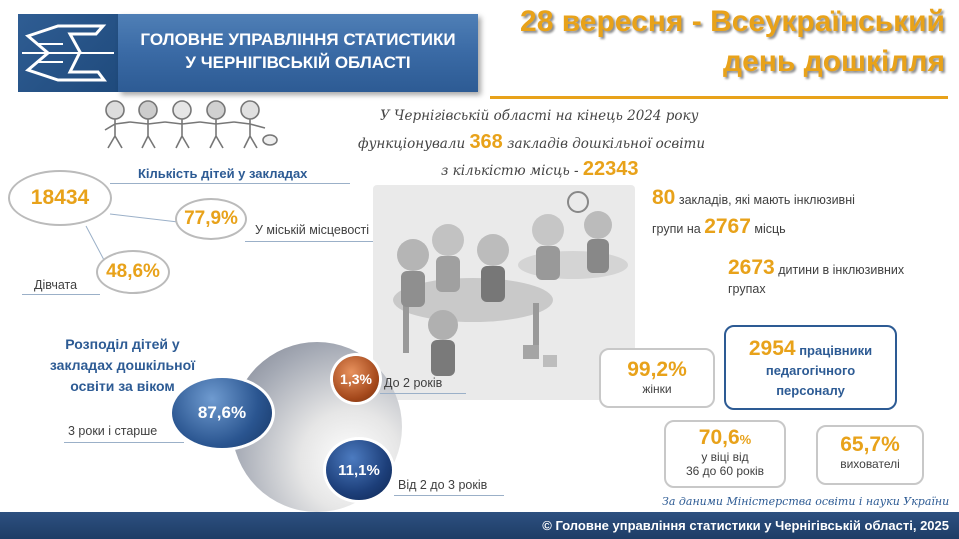 The height and width of the screenshot is (539, 959). I want to click on girls-pct-oval: 48,6%, so click(133, 272).